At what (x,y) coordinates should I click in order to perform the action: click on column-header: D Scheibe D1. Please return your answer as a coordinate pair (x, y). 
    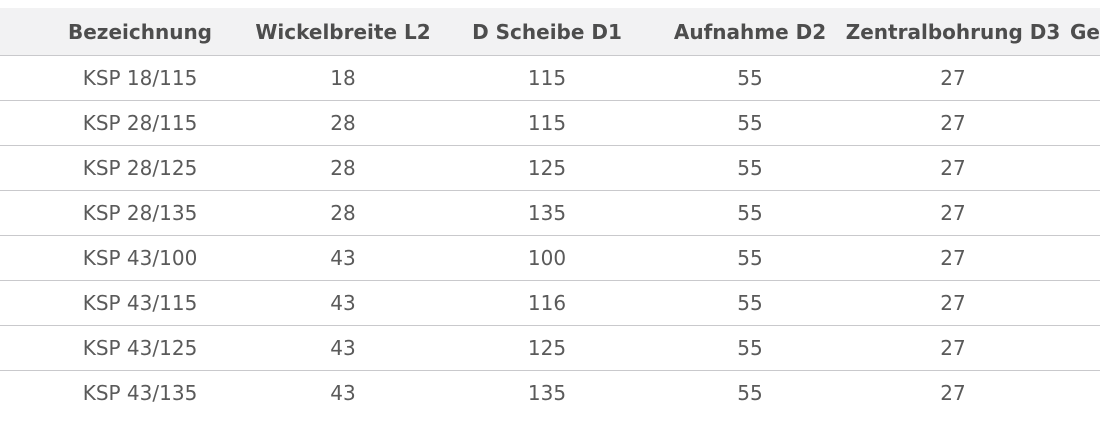
    Looking at the image, I should click on (547, 32).